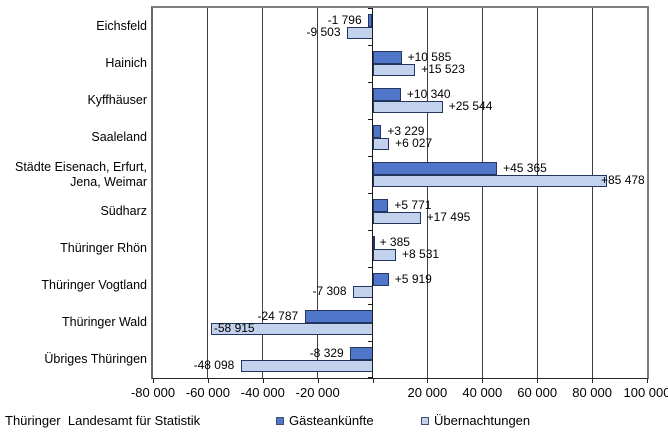  What do you see at coordinates (429, 56) in the screenshot?
I see `bar-value-label: +10 585` at bounding box center [429, 56].